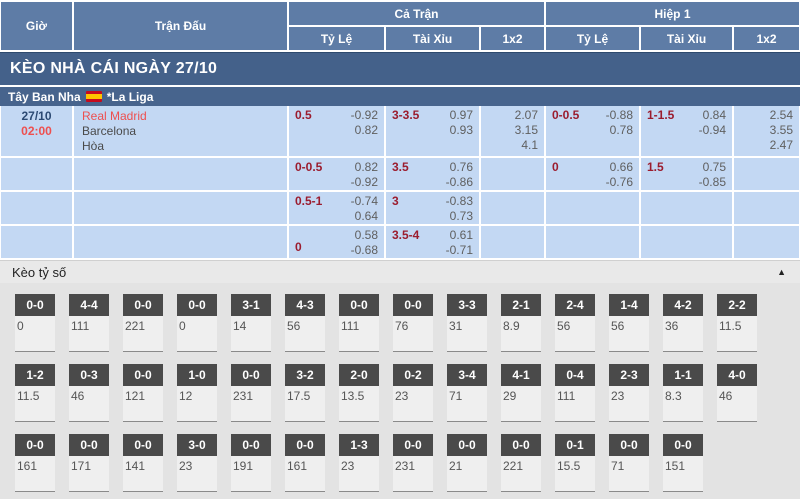 The image size is (800, 500). What do you see at coordinates (413, 393) in the screenshot?
I see `score-box: 0-2 23` at bounding box center [413, 393].